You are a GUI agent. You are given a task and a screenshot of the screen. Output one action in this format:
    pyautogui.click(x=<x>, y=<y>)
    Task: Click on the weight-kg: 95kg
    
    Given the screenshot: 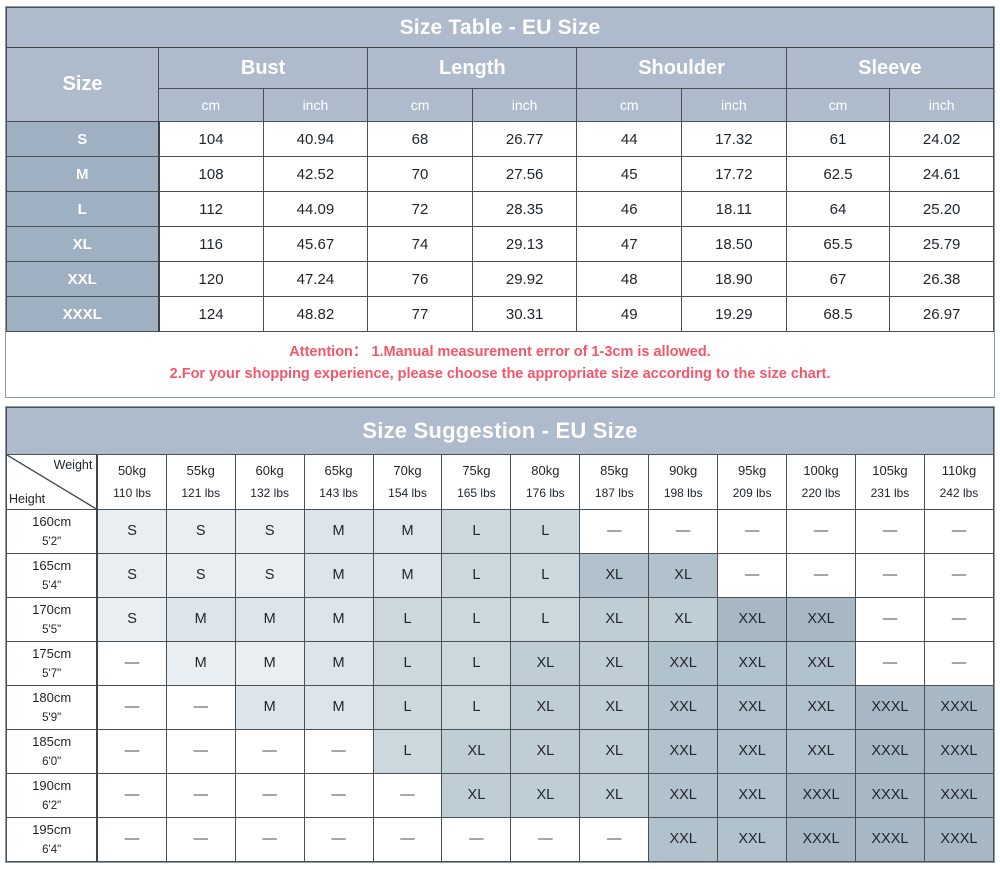 What is the action you would take?
    pyautogui.click(x=752, y=471)
    